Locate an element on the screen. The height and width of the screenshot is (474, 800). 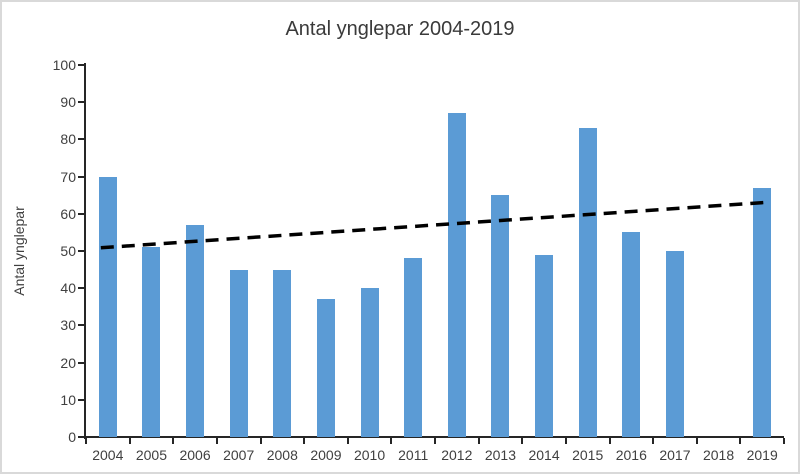
x-tick-label: 2013 is located at coordinates (500, 455).